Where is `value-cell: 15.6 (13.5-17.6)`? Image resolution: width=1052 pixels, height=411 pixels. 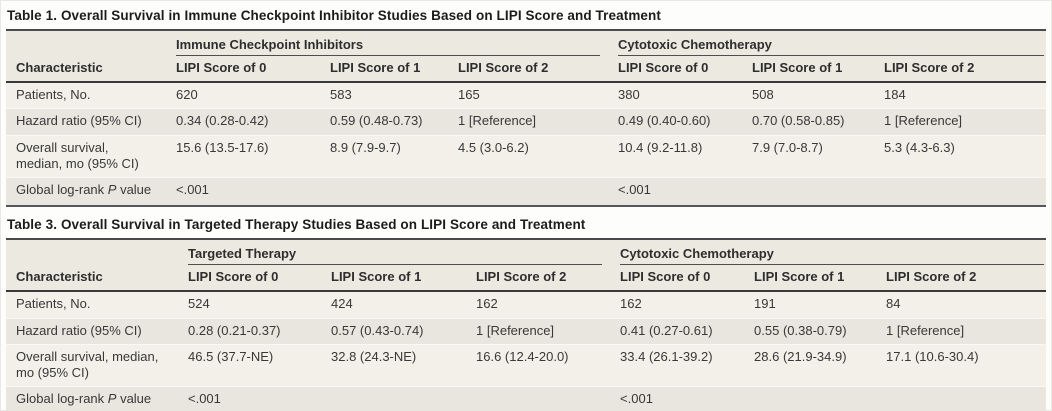 value-cell: 15.6 (13.5-17.6) is located at coordinates (251, 156).